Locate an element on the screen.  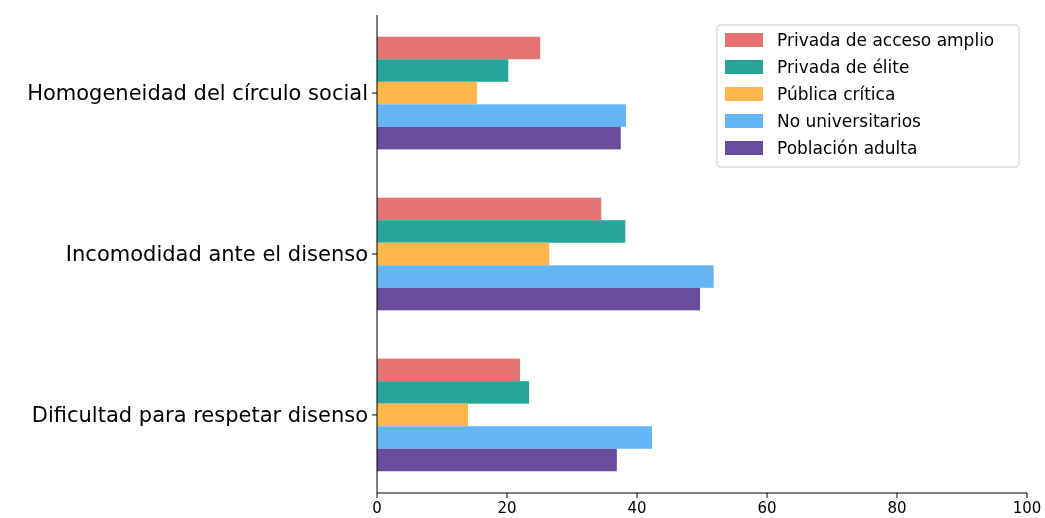
y-tick-label: Dificultad para respetar disenso is located at coordinates (199, 415).